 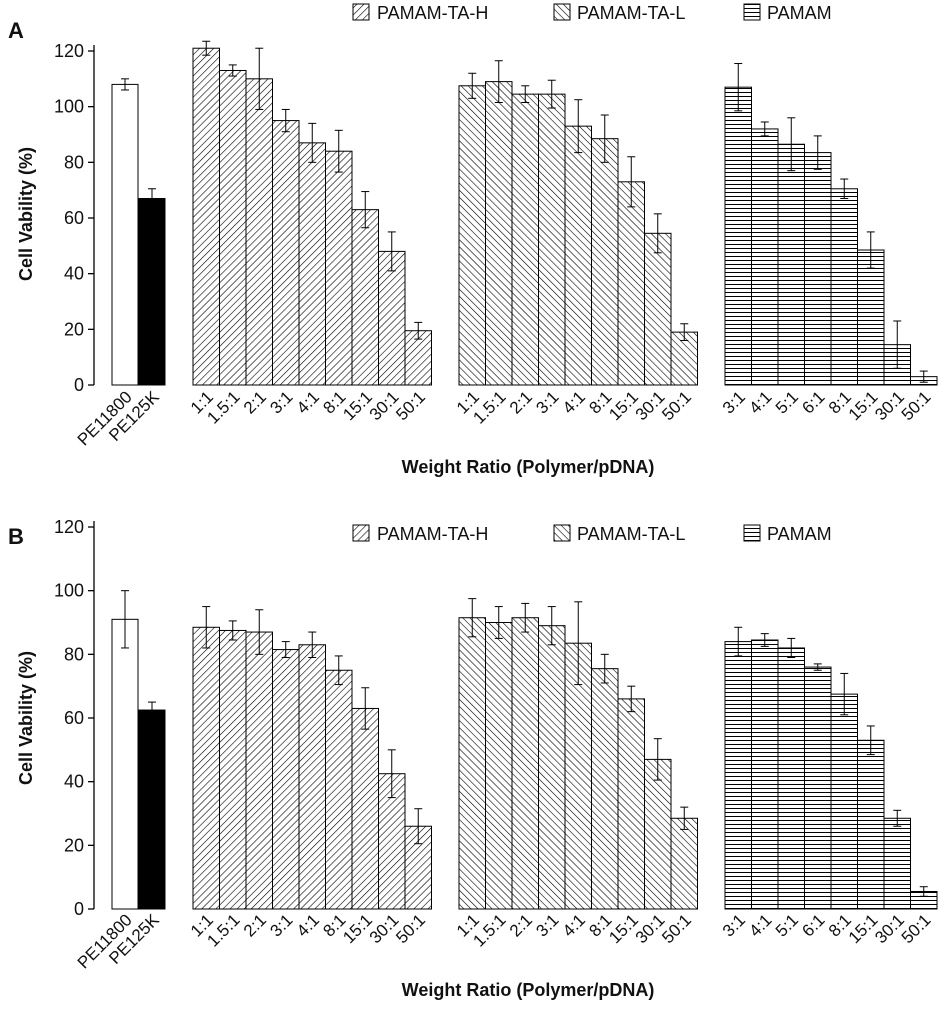 What do you see at coordinates (813, 925) in the screenshot?
I see `x-tick-label: 6:1` at bounding box center [813, 925].